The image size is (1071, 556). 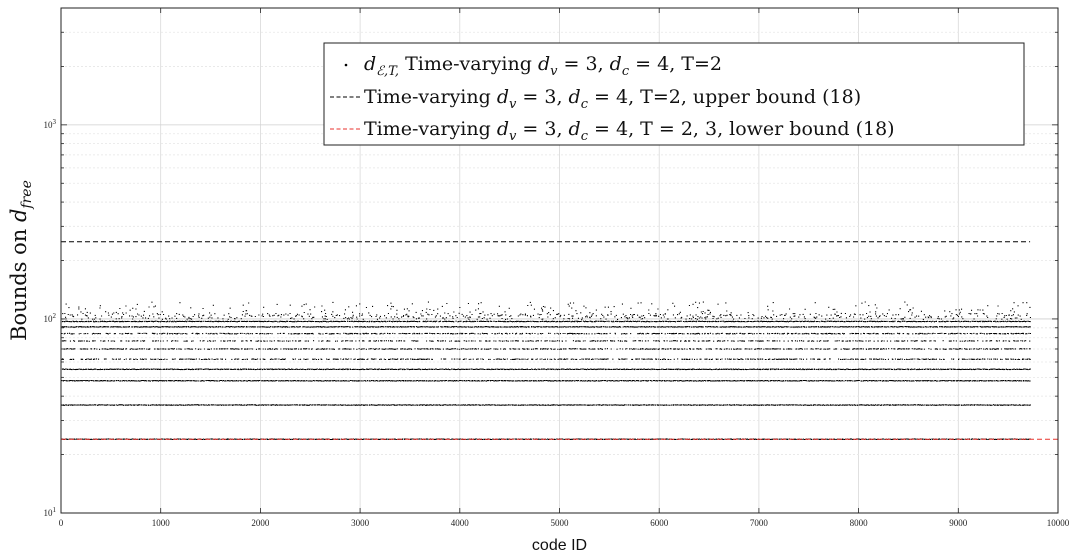 I want to click on legend-box, so click(x=674, y=94).